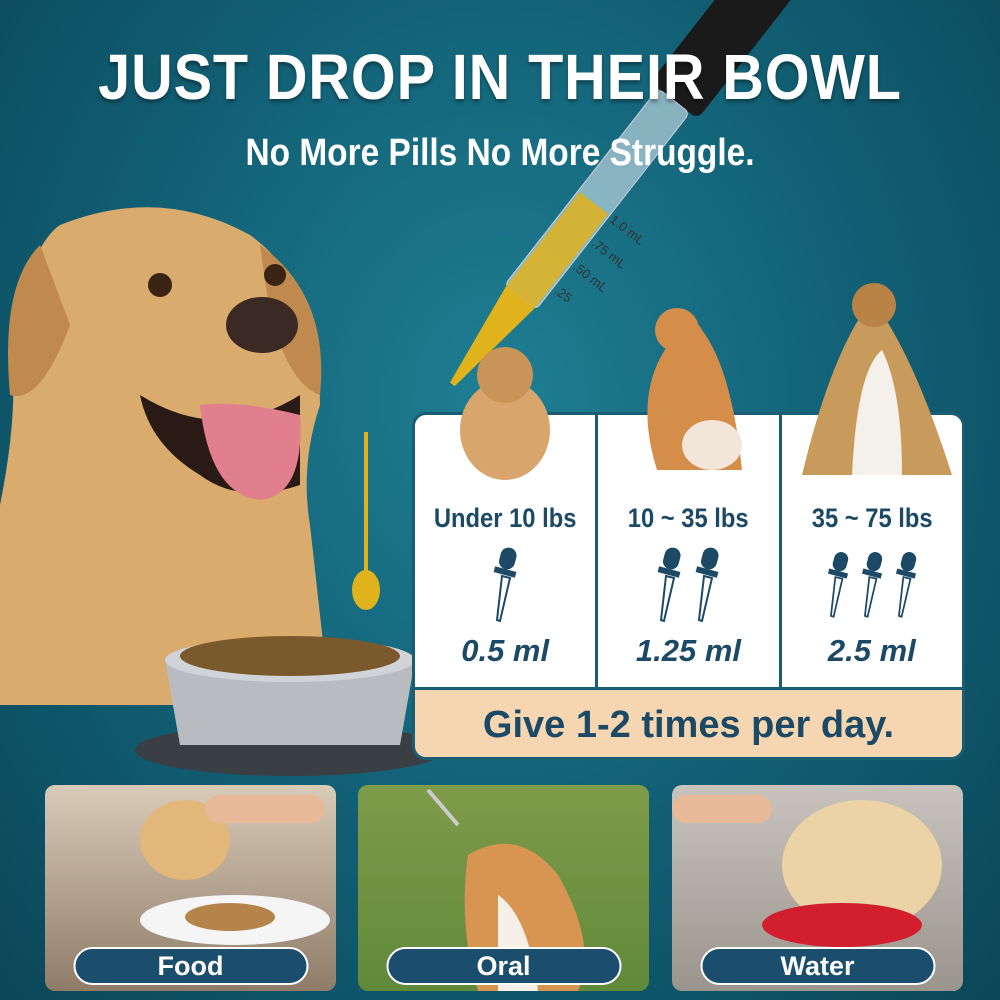 The image size is (1000, 1000). What do you see at coordinates (688, 722) in the screenshot?
I see `frequency-banner: Give 1-2 times per day.` at bounding box center [688, 722].